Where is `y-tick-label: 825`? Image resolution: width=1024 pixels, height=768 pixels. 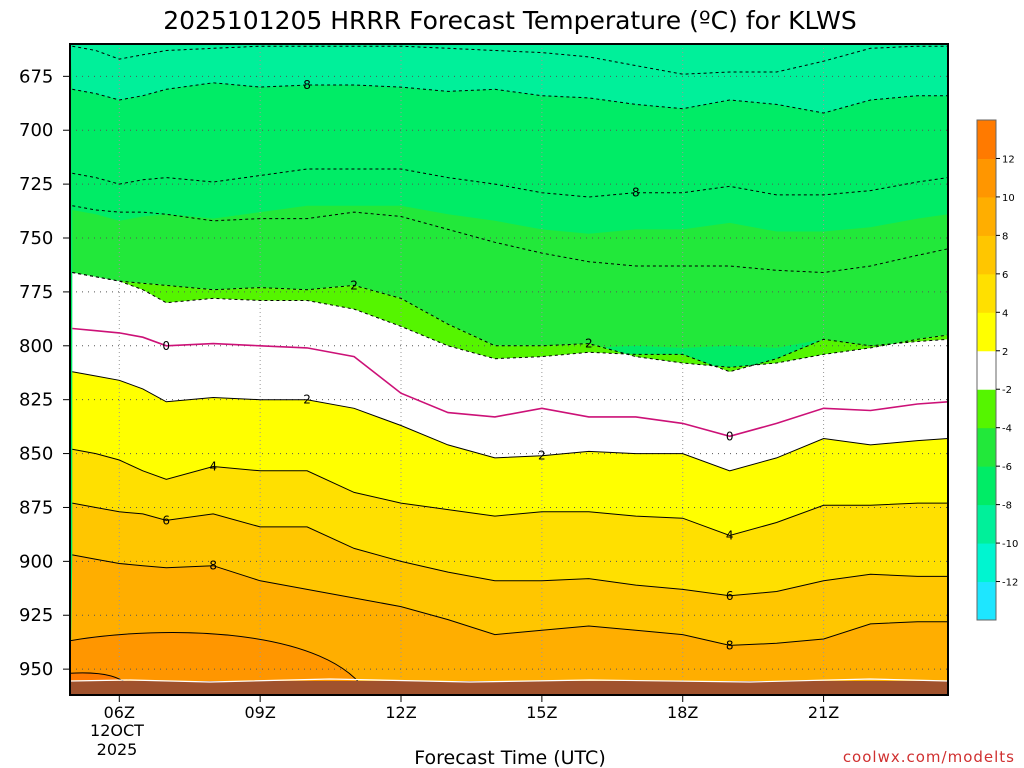
y-tick-label: 825 is located at coordinates (36, 400).